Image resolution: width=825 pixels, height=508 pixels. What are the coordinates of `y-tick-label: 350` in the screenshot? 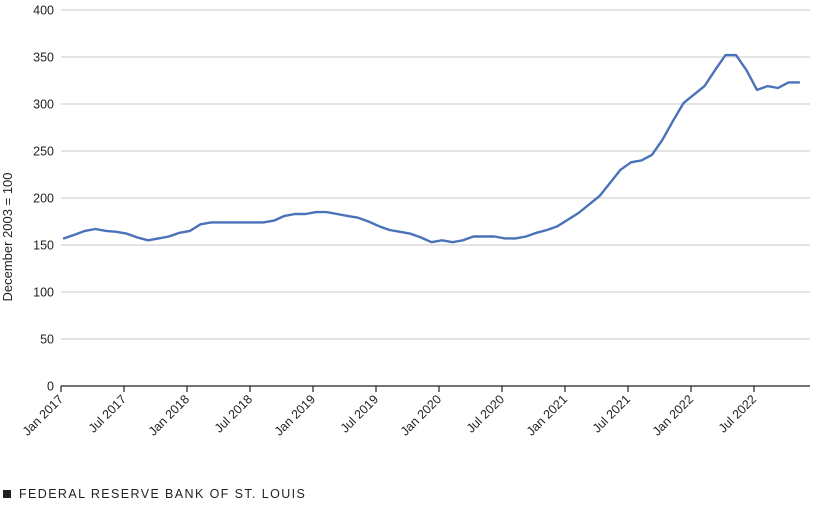 It's located at (43, 58).